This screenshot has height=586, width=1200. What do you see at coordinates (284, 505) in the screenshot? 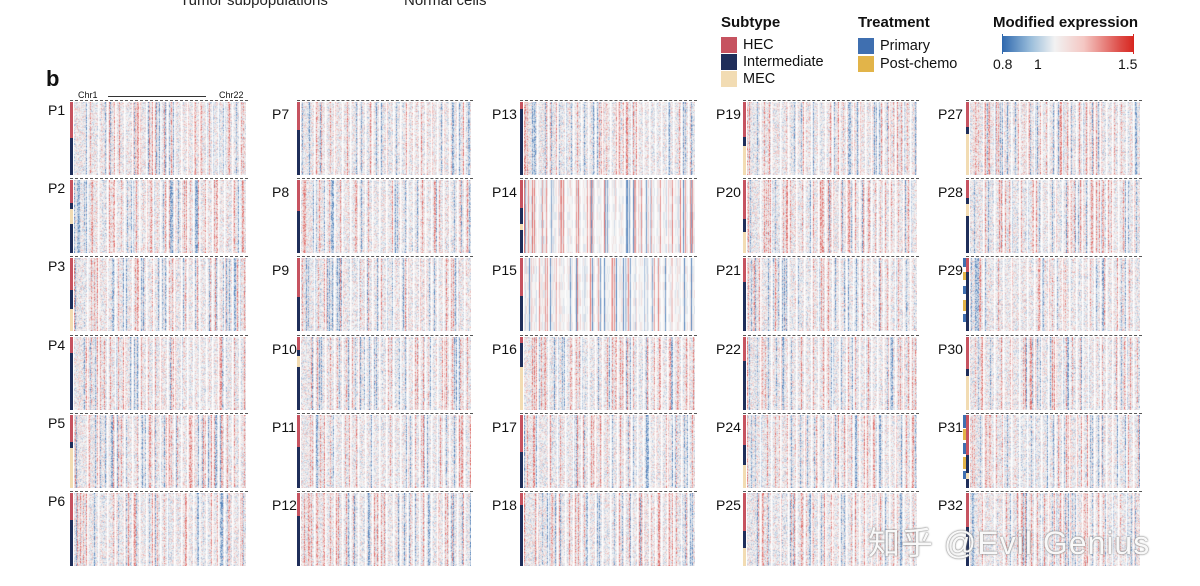
I see `patient-label: P12` at bounding box center [284, 505].